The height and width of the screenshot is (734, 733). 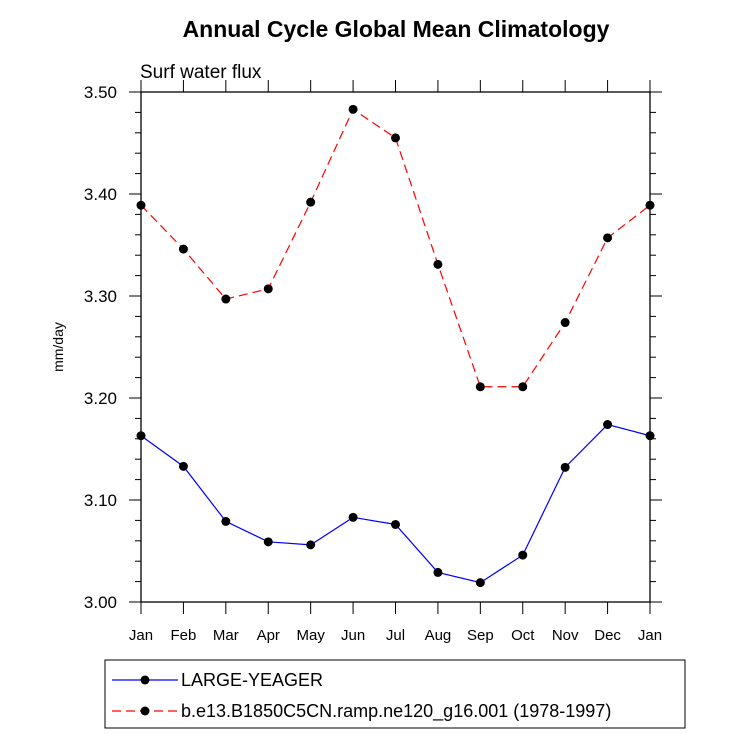 I want to click on x-tick-label: Jul, so click(x=395, y=635).